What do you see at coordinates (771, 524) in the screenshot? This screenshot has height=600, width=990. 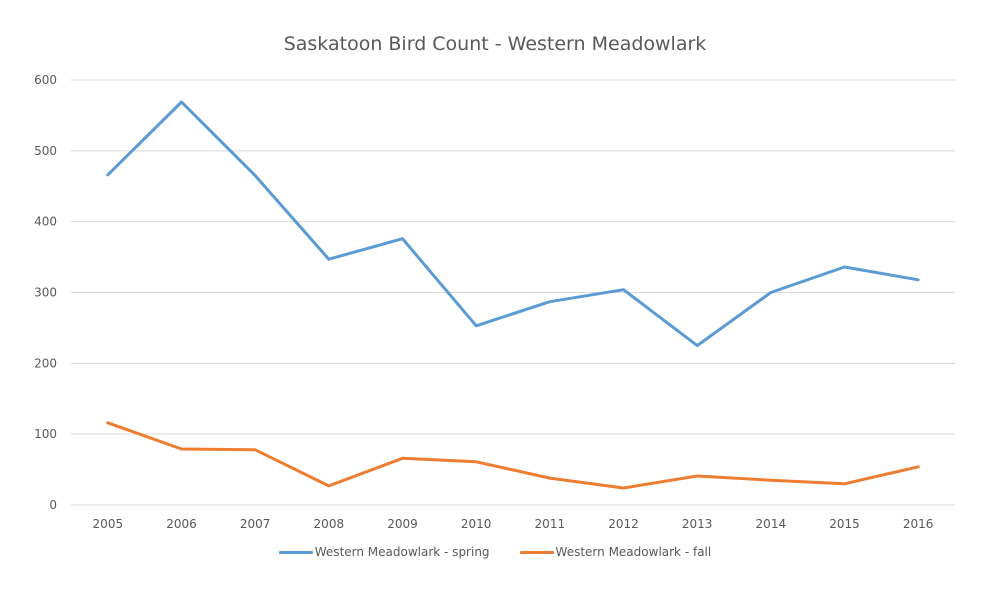 I see `x-tick-label: 2014` at bounding box center [771, 524].